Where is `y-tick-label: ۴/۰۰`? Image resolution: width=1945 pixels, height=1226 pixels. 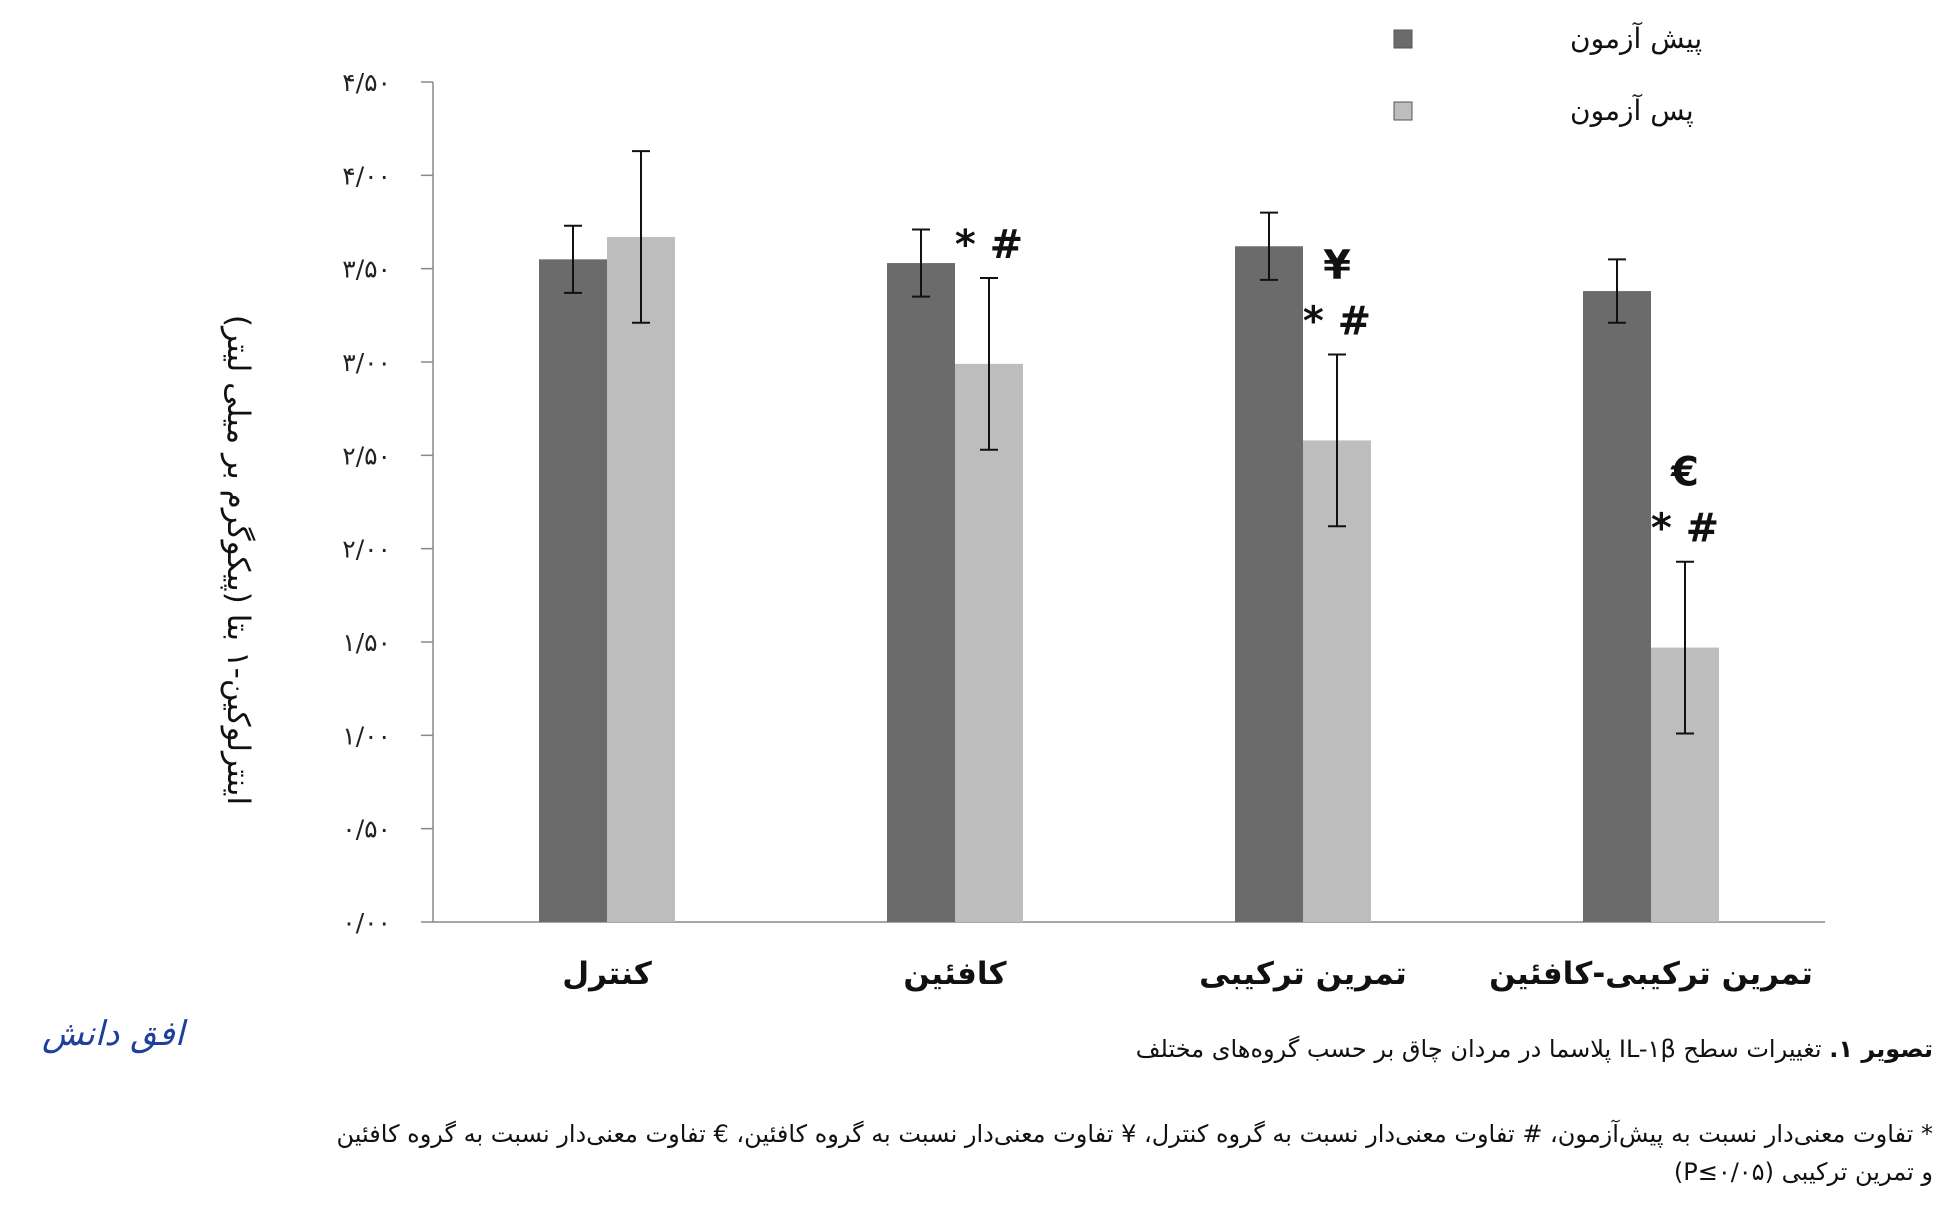
y-tick-label: ۴/۰۰ is located at coordinates (366, 175).